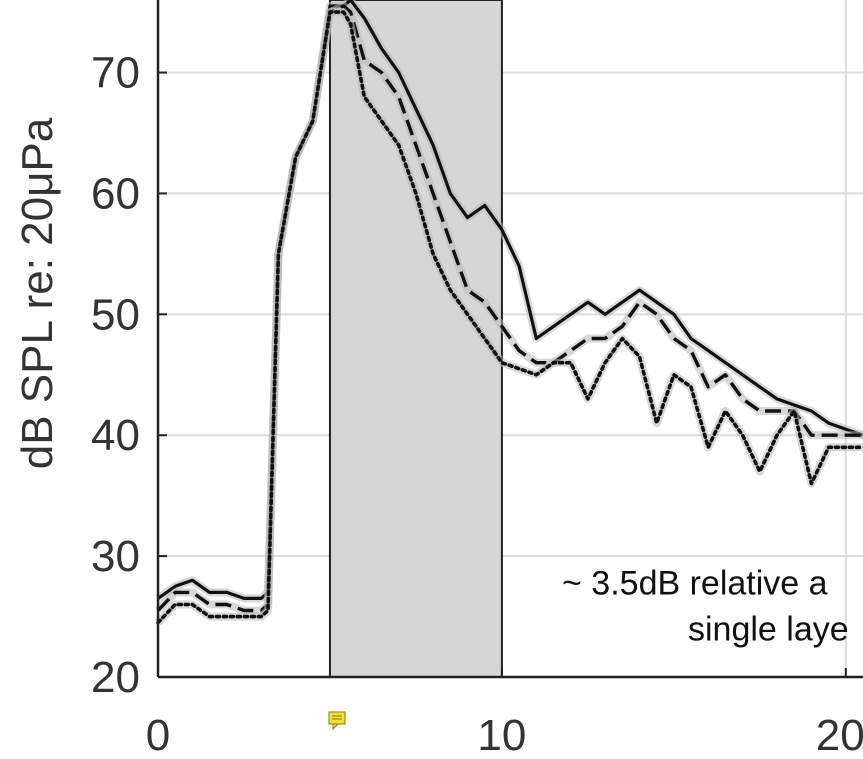  I want to click on x-tick-label: 20, so click(839, 735).